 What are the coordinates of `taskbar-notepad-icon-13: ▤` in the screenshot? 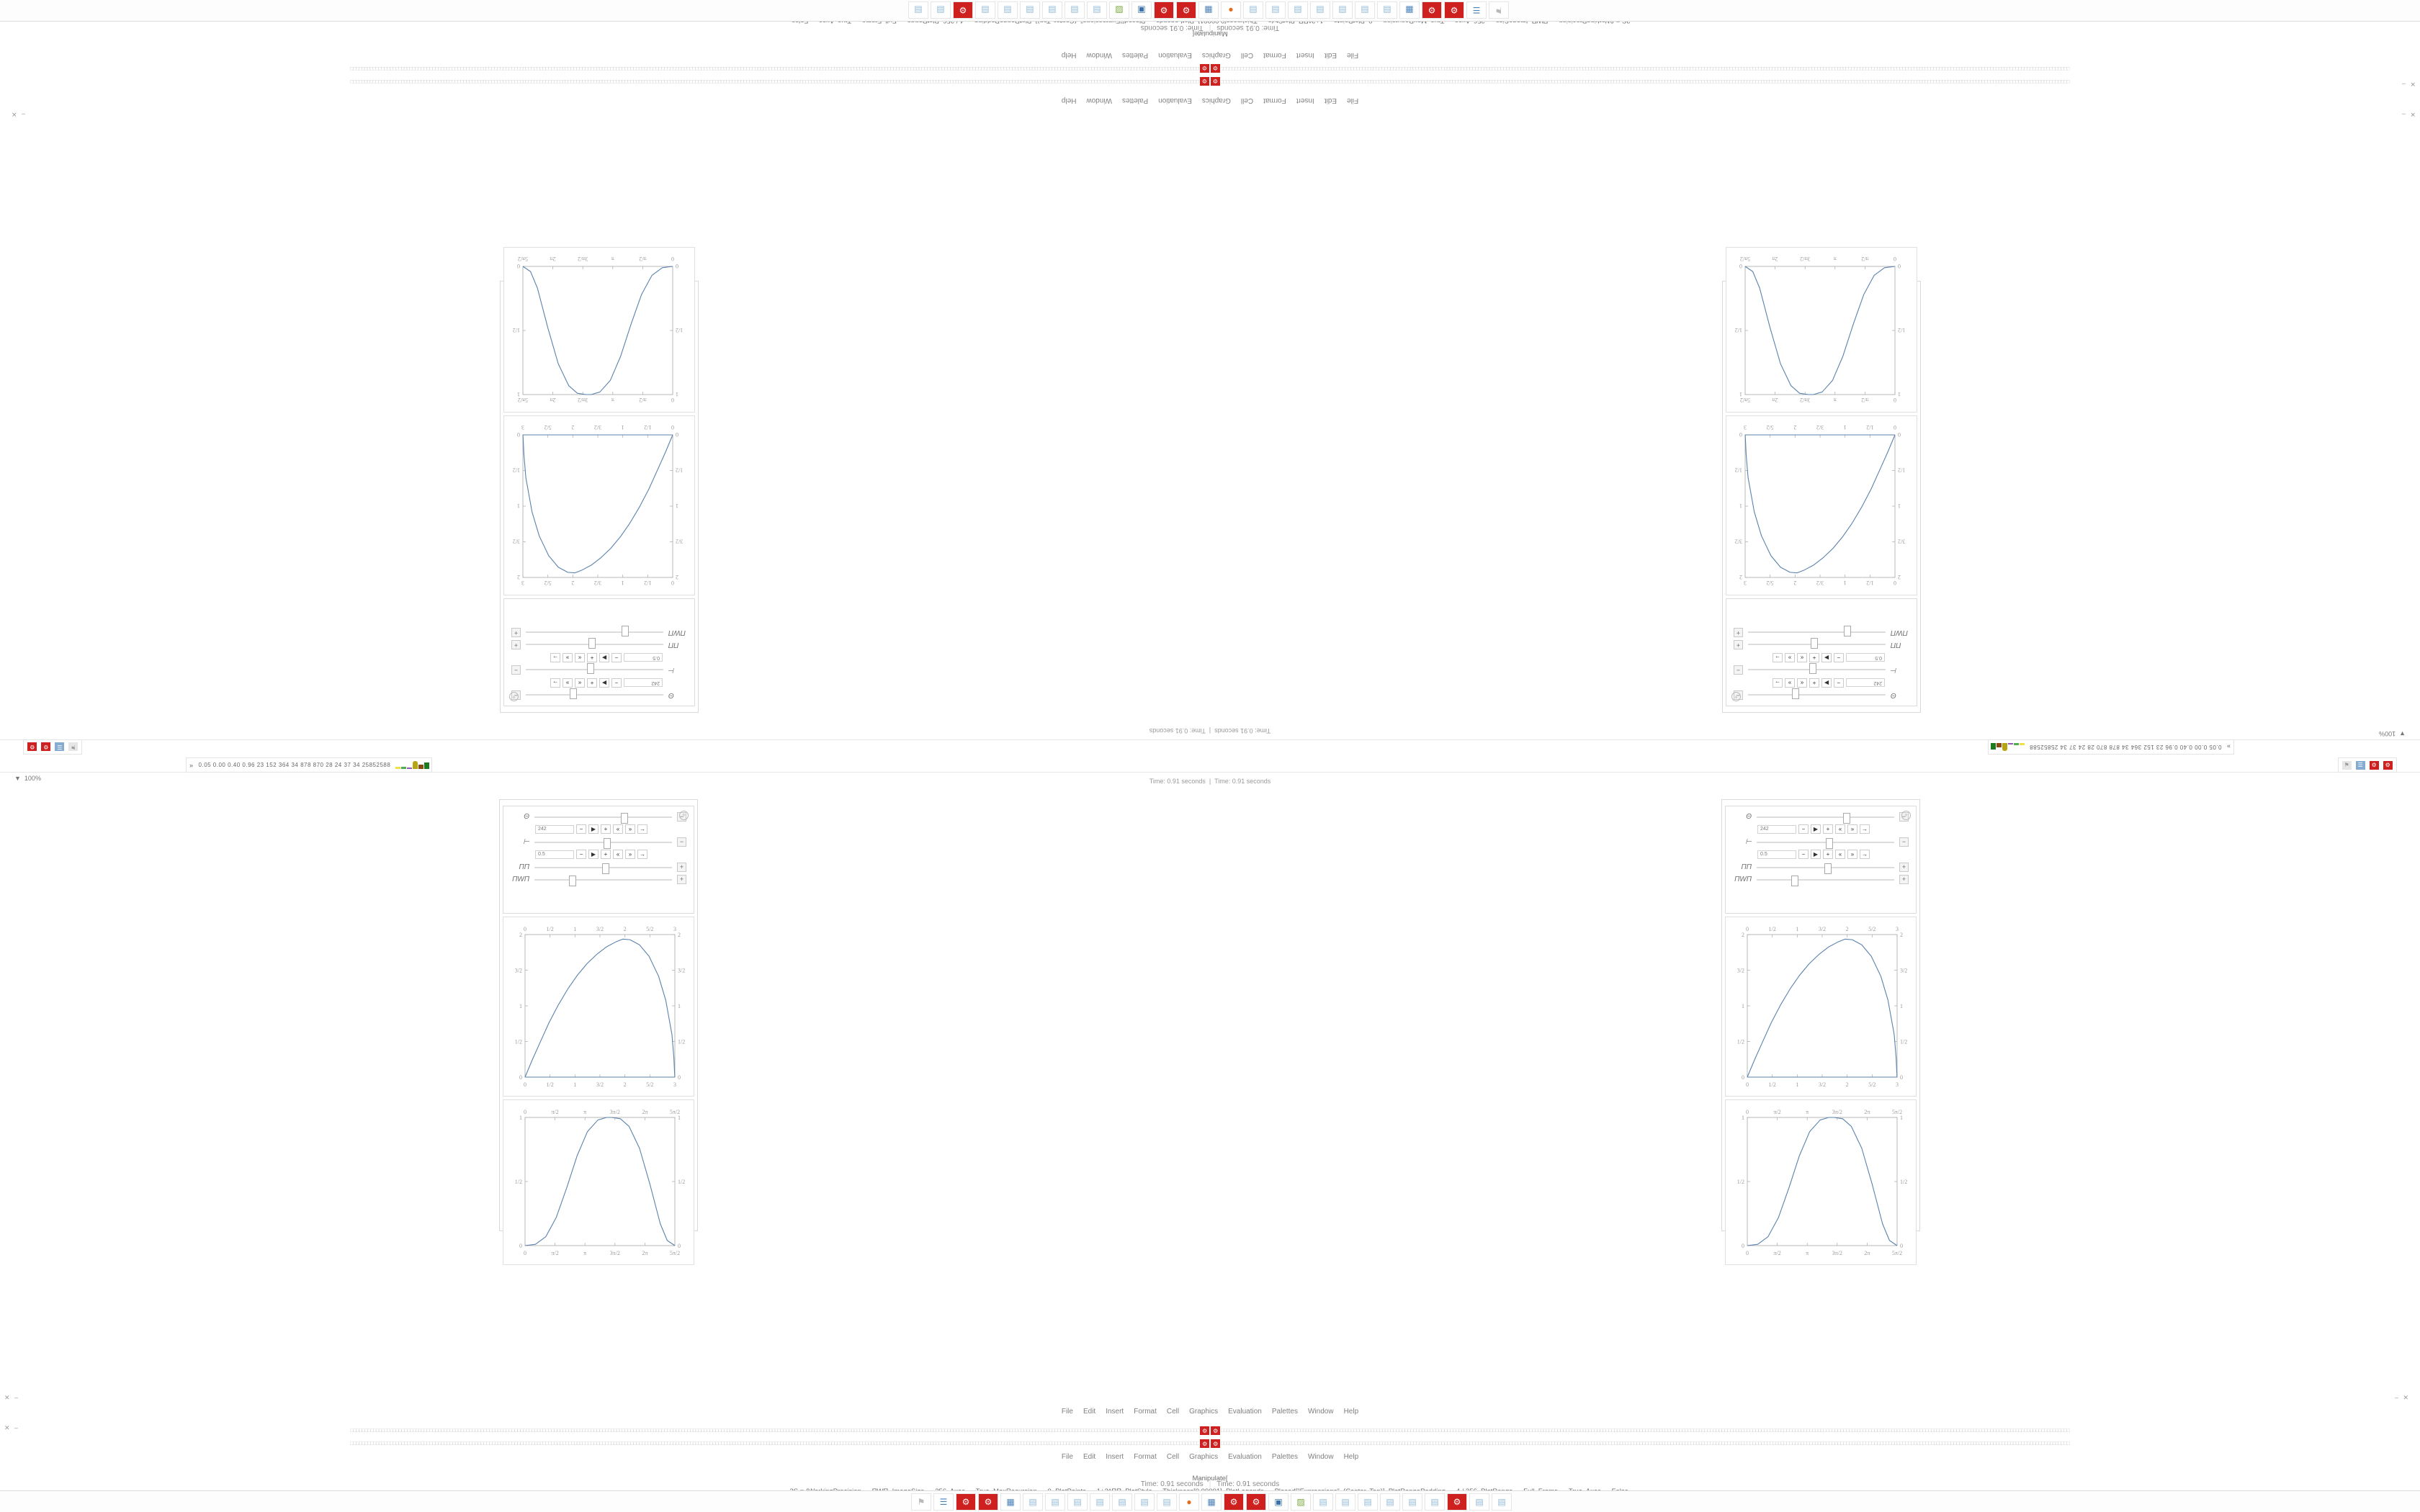 It's located at (1435, 1502).